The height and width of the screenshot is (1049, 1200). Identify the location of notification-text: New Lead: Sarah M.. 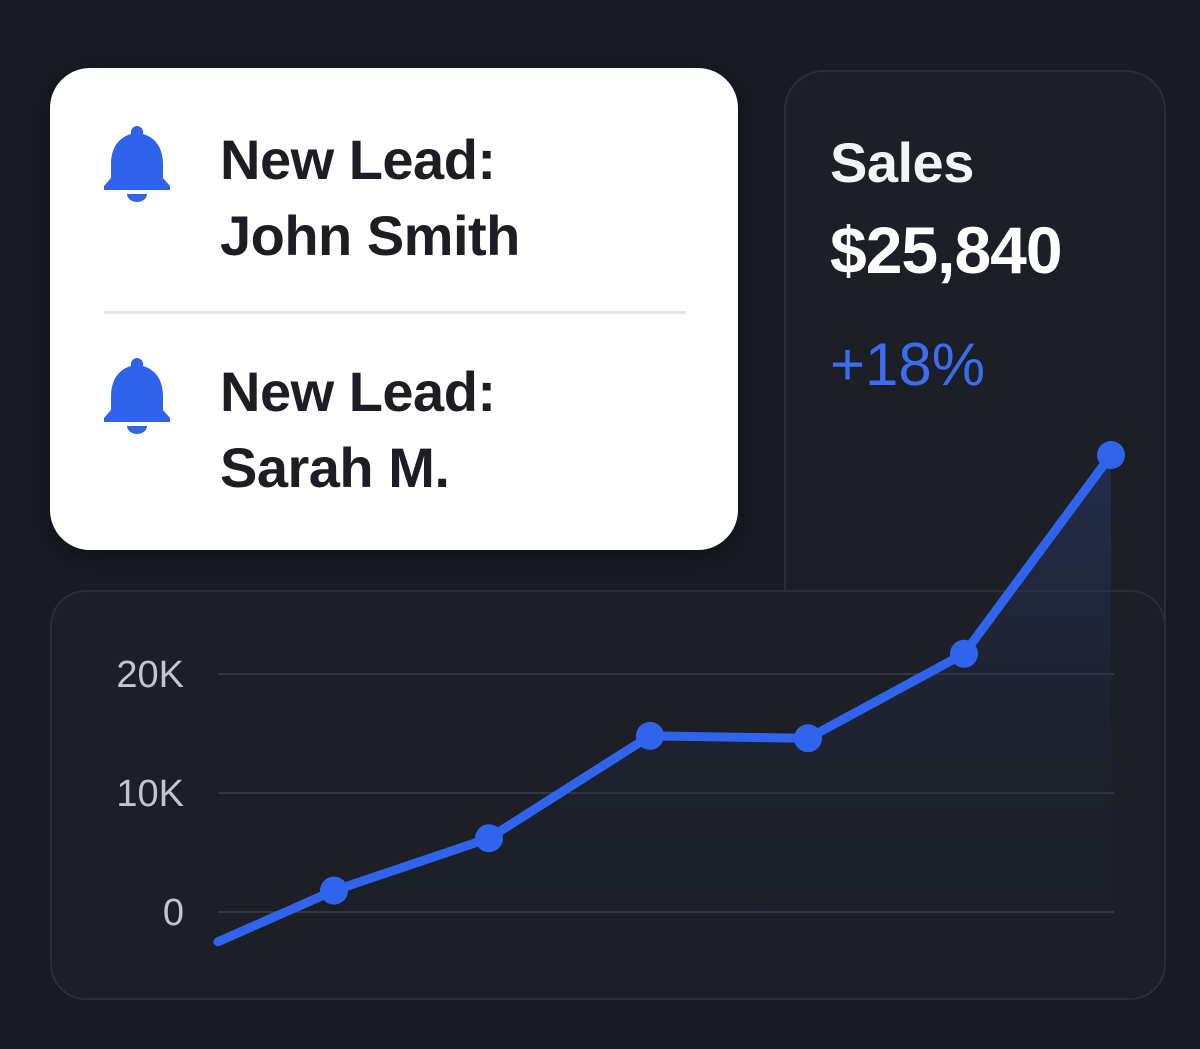
(358, 430).